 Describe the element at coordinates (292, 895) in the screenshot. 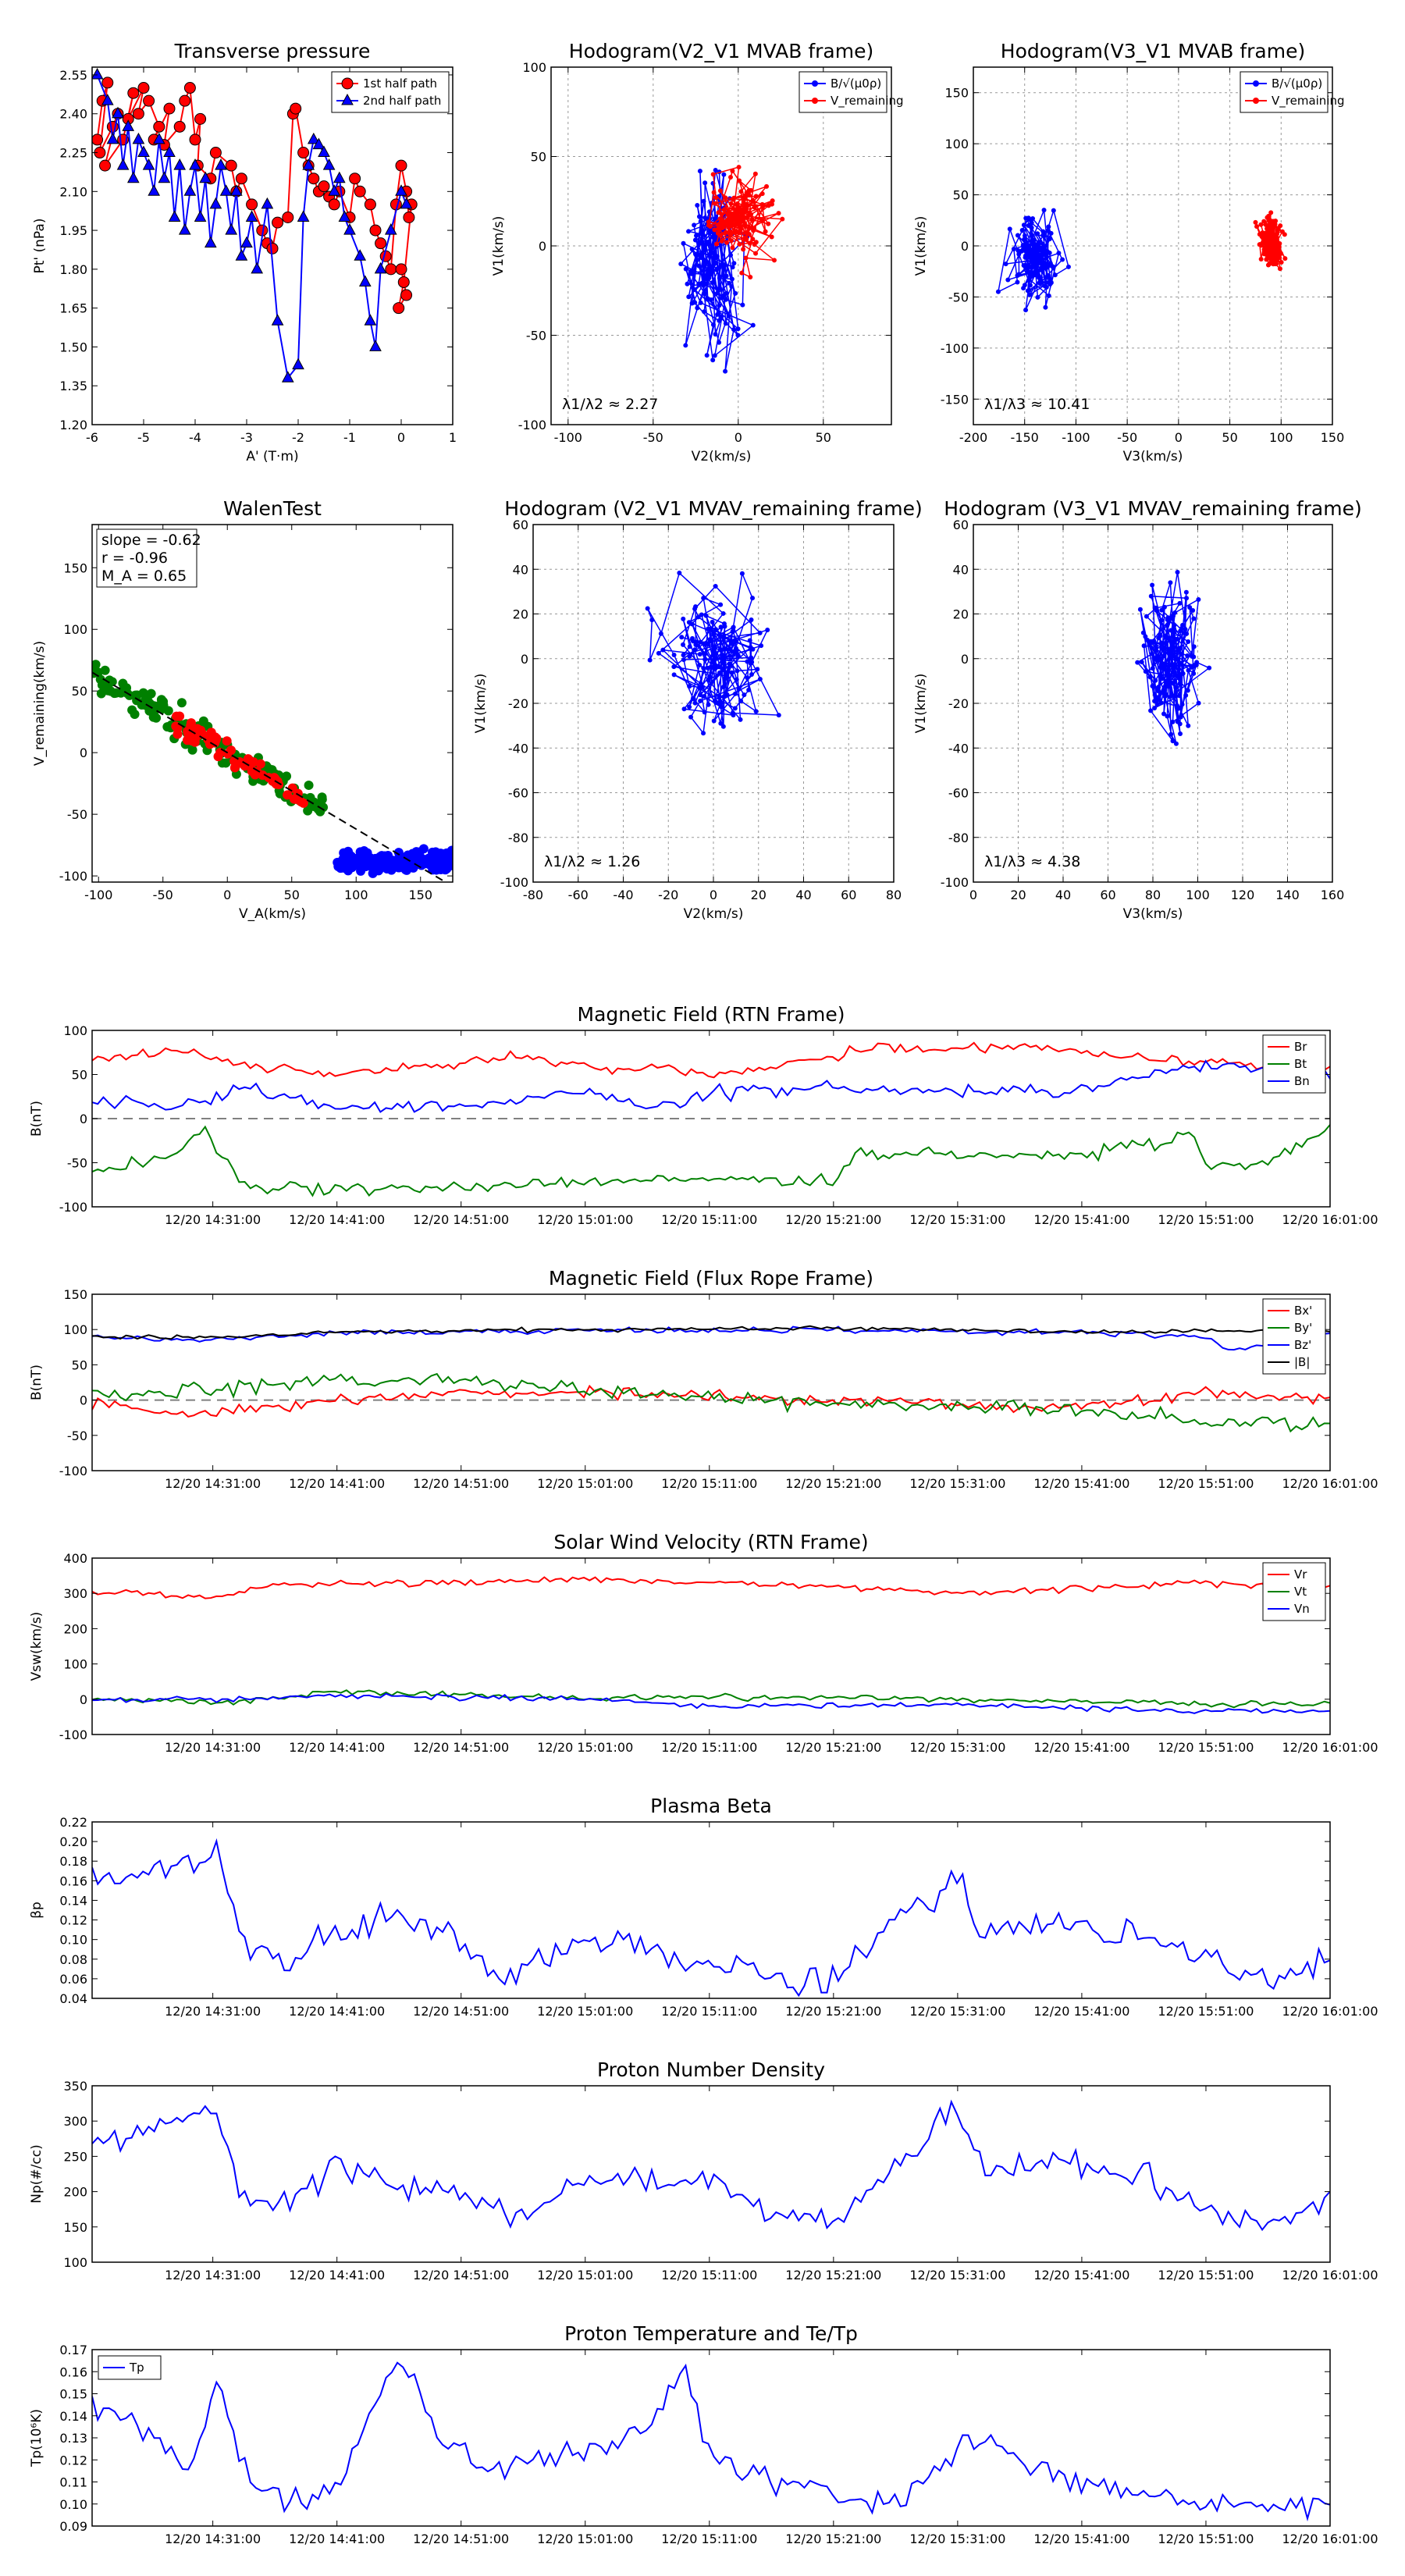

I see `x-tick-label: 50` at that location.